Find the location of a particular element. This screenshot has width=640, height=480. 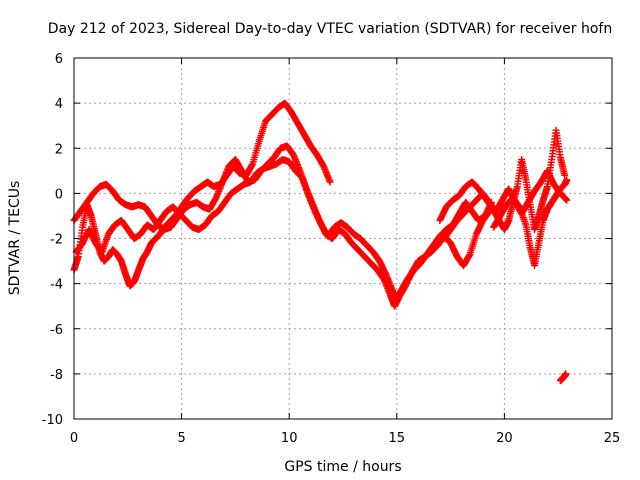

series-track-f is located at coordinates (505, 204).